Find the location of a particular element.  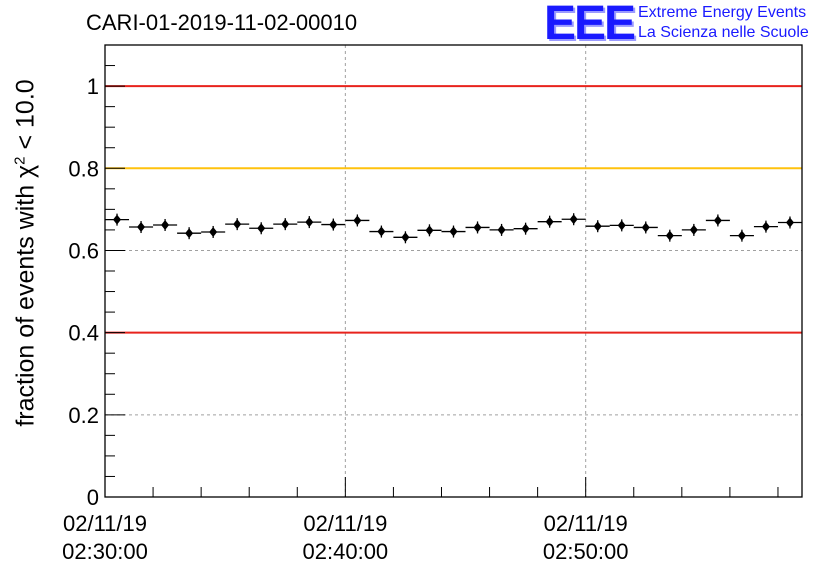

logo-tagline-1: Extreme Energy Events is located at coordinates (722, 12).